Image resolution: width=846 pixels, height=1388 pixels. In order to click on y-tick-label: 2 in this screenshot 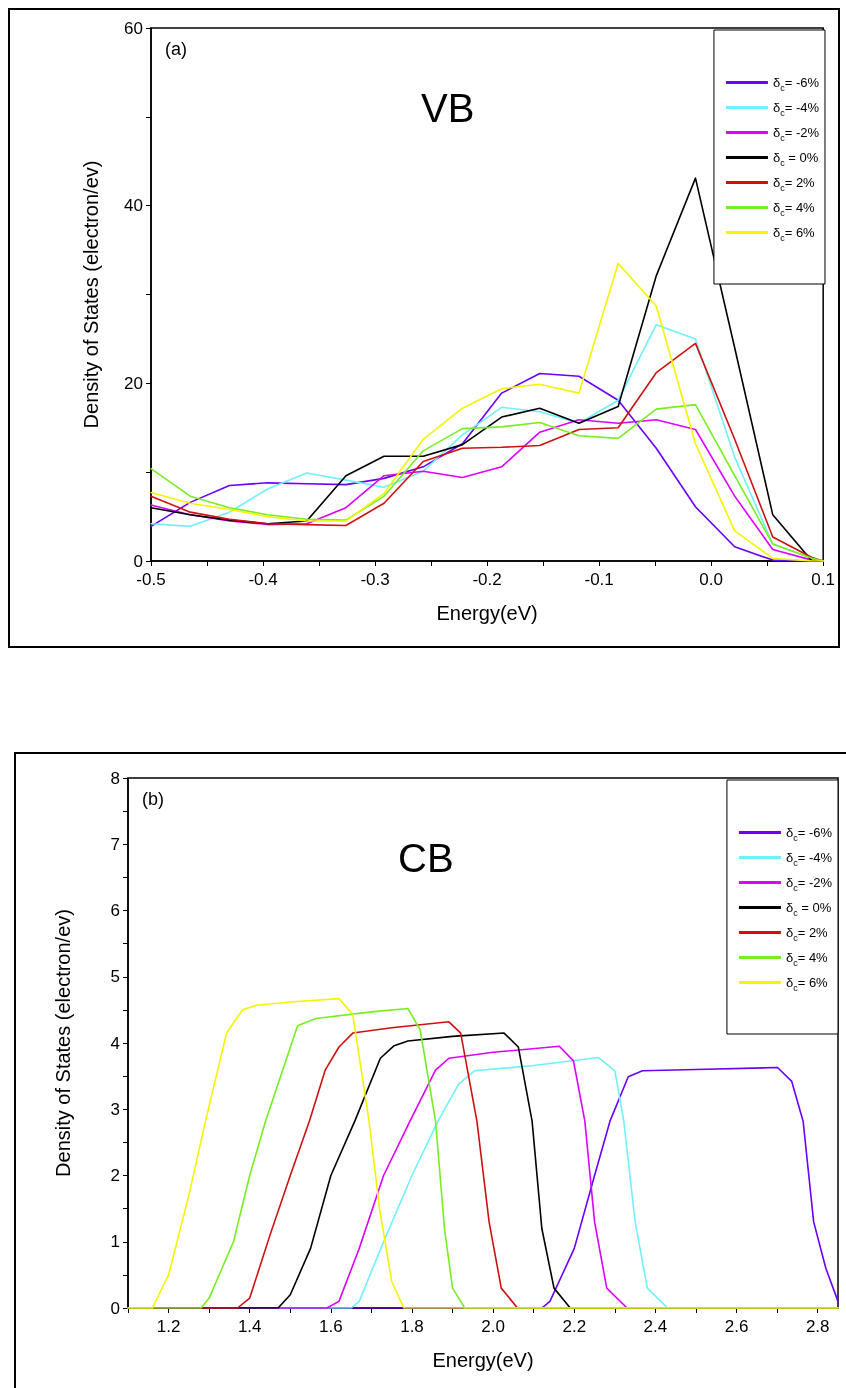, I will do `click(115, 1175)`.